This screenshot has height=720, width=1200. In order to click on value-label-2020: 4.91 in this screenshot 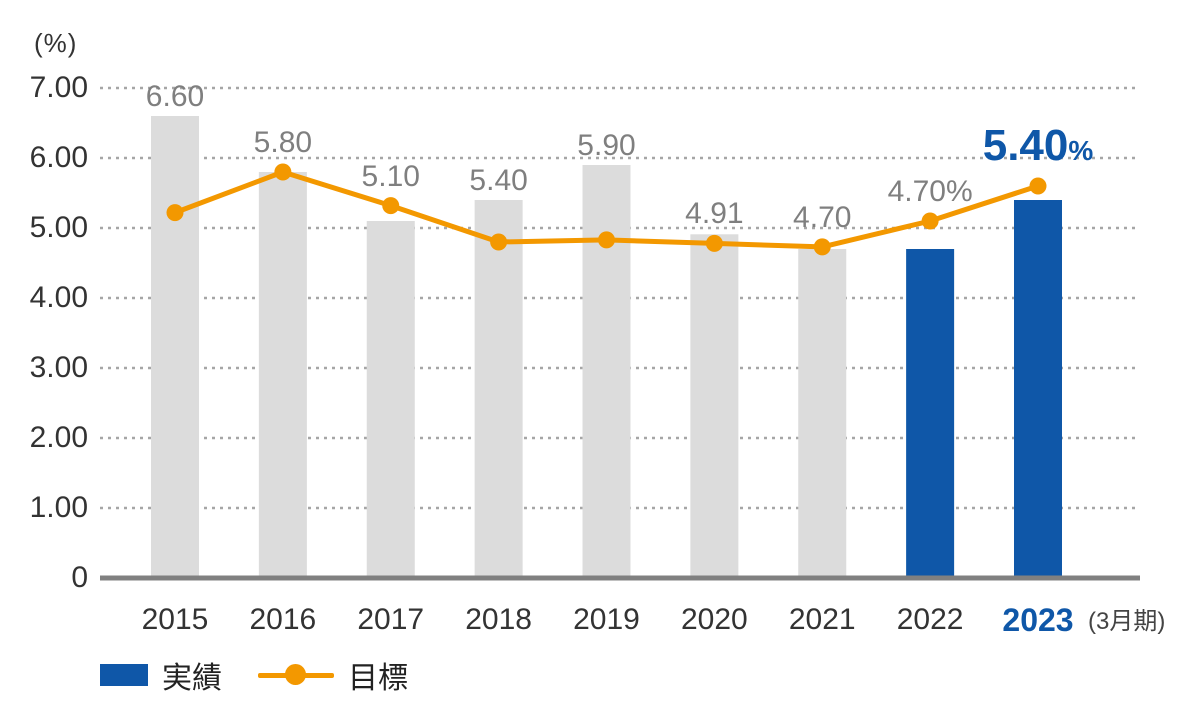, I will do `click(714, 214)`.